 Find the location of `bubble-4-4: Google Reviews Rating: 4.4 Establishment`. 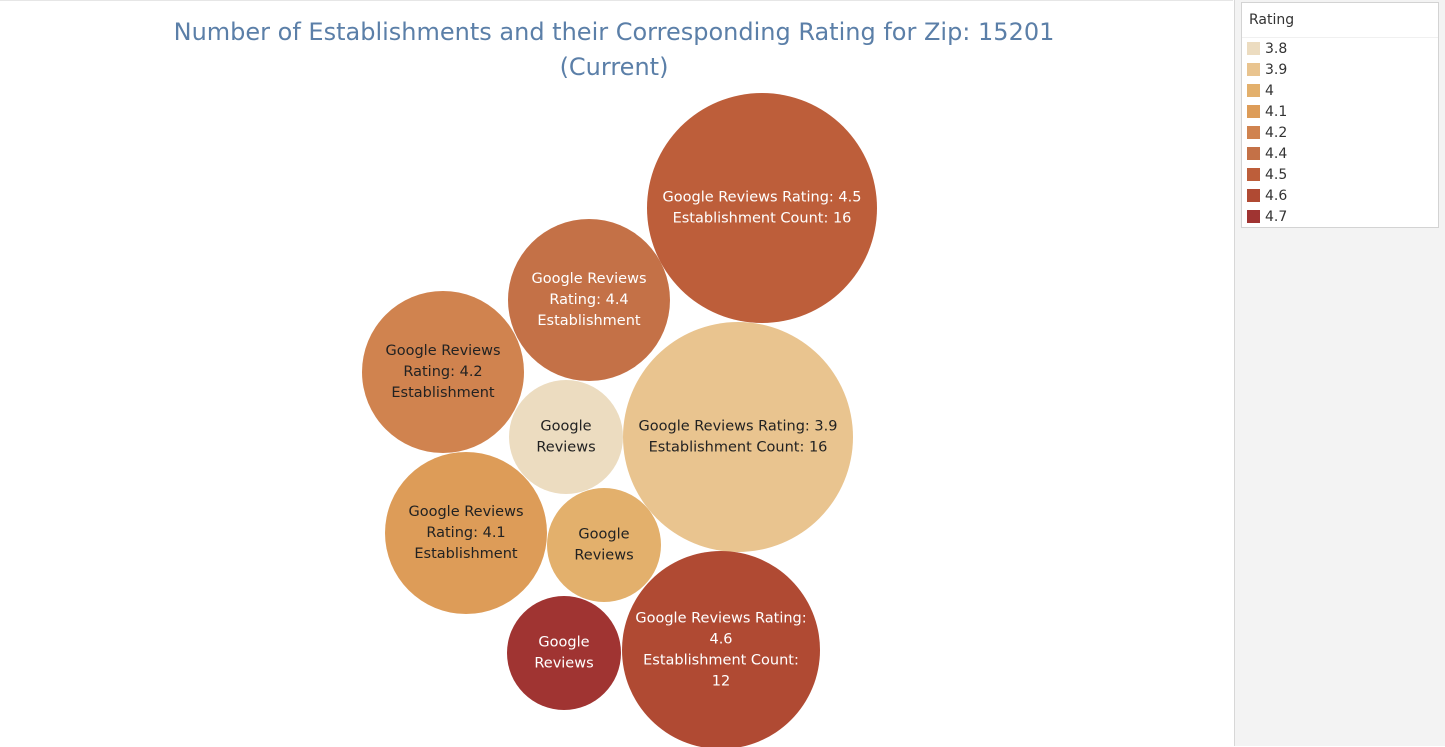

bubble-4-4: Google Reviews Rating: 4.4 Establishment is located at coordinates (589, 300).